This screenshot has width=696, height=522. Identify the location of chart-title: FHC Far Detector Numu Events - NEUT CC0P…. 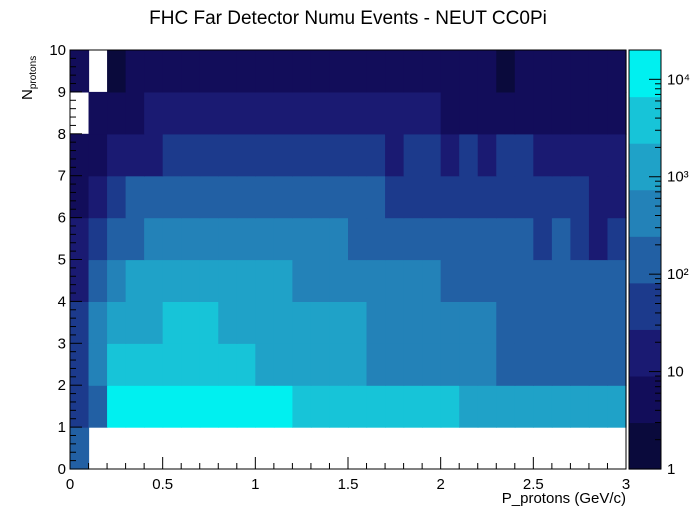
(348, 18).